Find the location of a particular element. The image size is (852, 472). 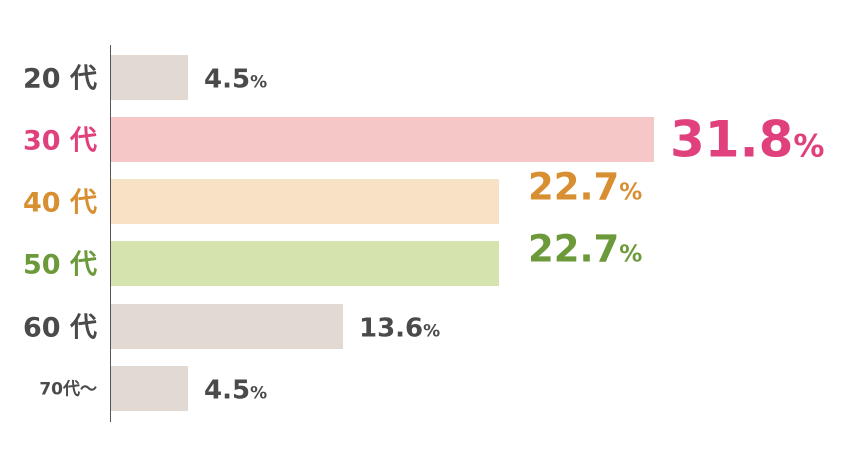

category-label-4: 60 代 is located at coordinates (60, 328).